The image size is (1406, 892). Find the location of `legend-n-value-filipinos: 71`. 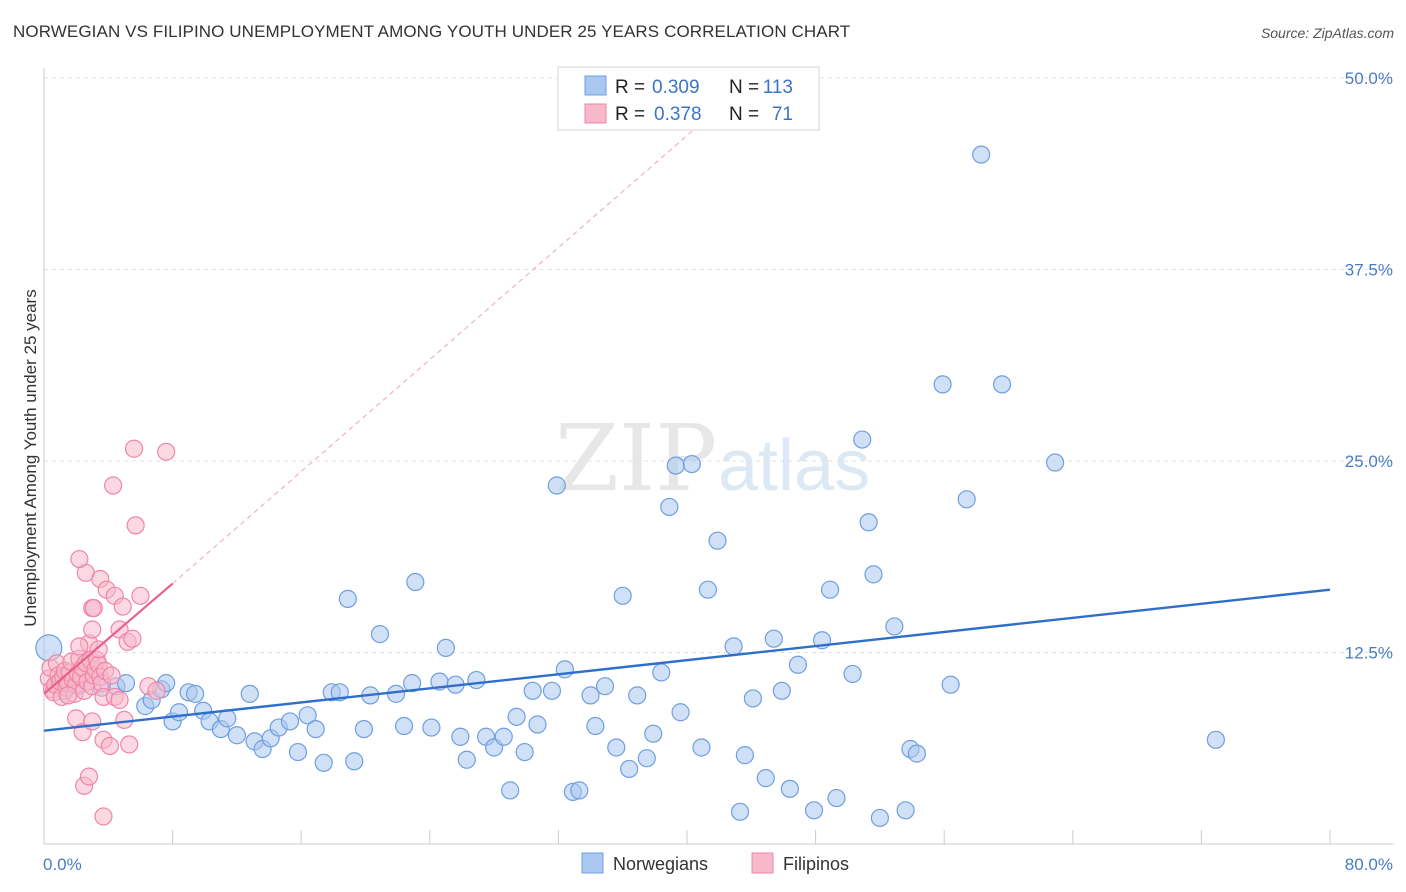

legend-n-value-filipinos: 71 is located at coordinates (782, 114).